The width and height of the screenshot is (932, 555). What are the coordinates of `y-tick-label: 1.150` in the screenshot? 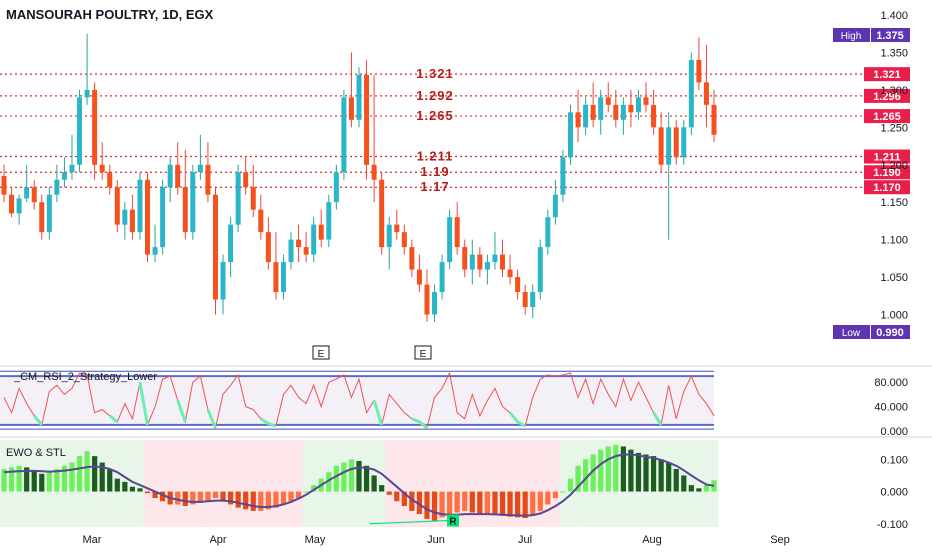 It's located at (894, 203).